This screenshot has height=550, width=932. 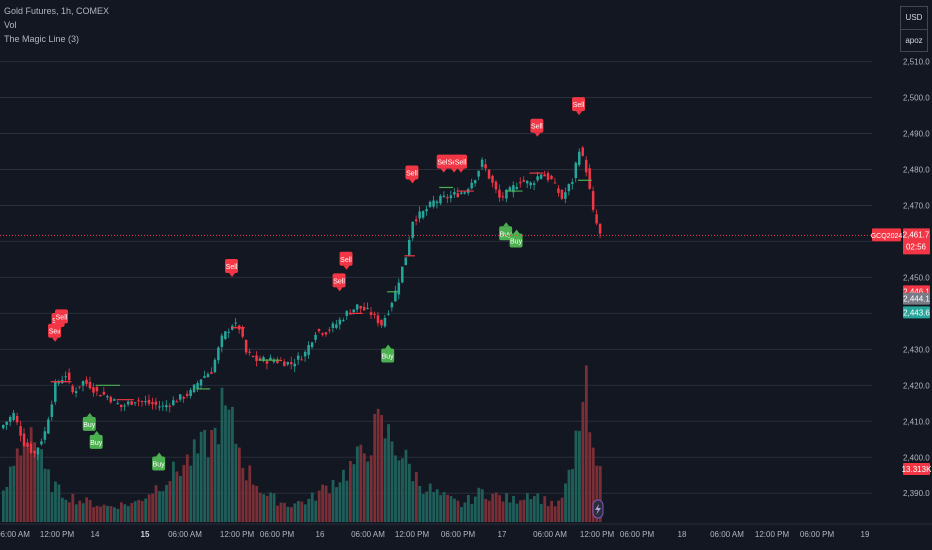 What do you see at coordinates (412, 534) in the screenshot?
I see `time-tick: 12:00 PM` at bounding box center [412, 534].